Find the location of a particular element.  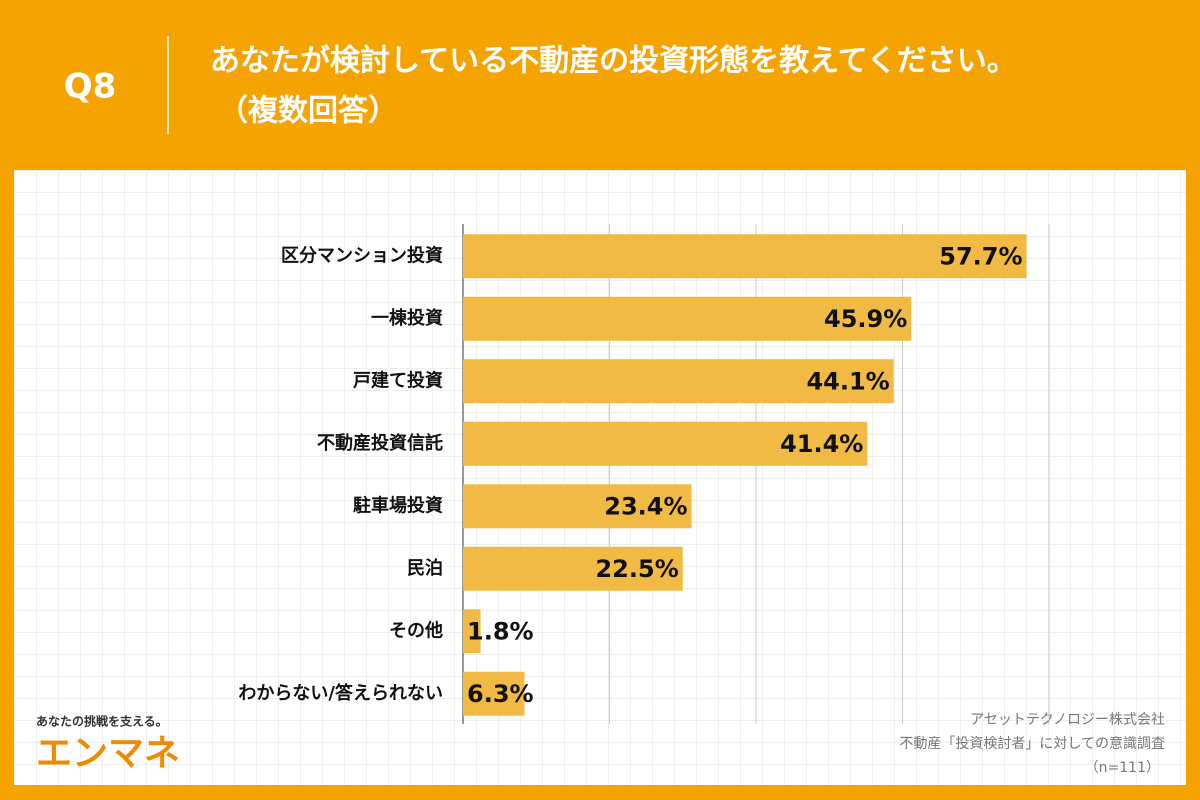

category-label: その他 is located at coordinates (416, 630).